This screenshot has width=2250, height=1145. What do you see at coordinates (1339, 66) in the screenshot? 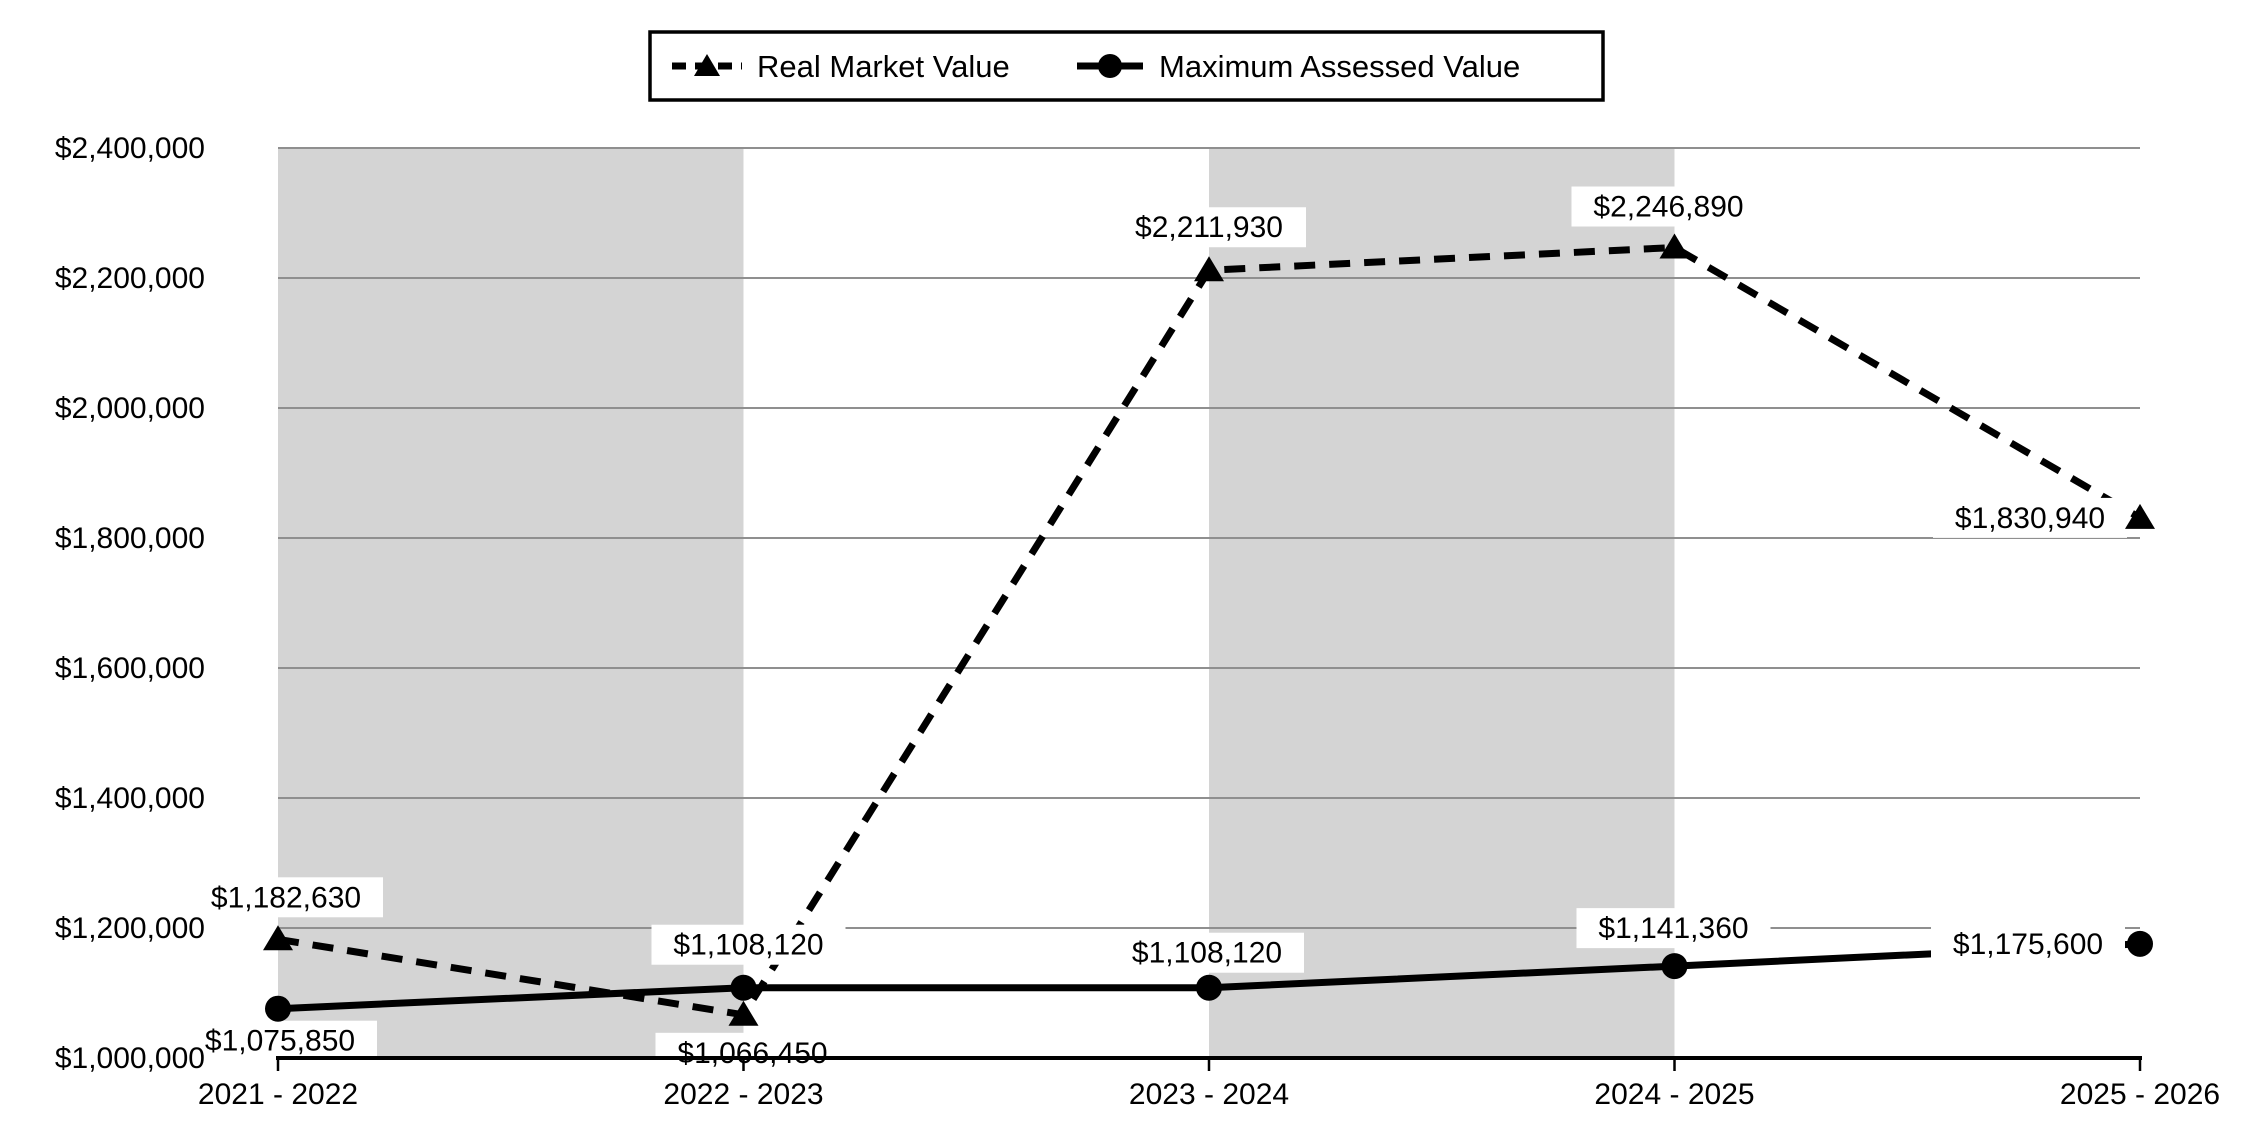
I see `legend-label-maximum-assessed-value: Maximum Assessed Value` at bounding box center [1339, 66].